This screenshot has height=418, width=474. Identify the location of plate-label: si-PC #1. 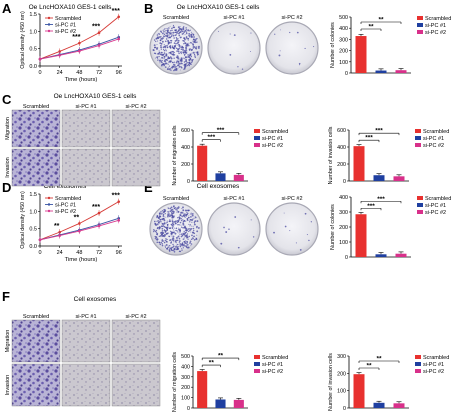
(233, 199).